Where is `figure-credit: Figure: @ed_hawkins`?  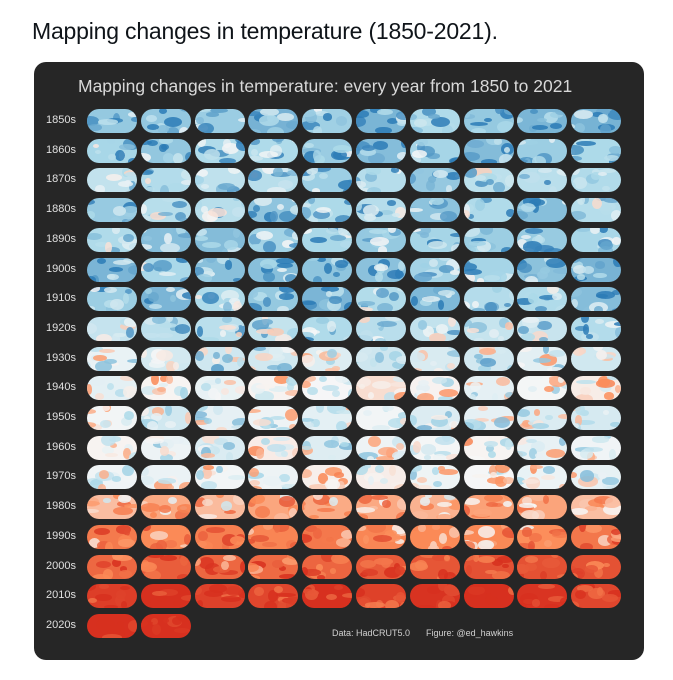 figure-credit: Figure: @ed_hawkins is located at coordinates (470, 633).